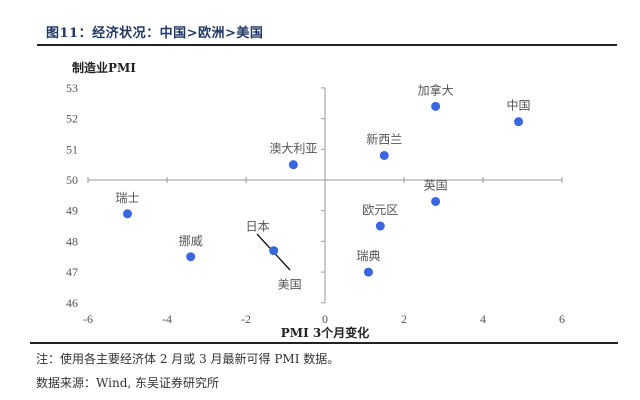 The image size is (640, 400). I want to click on point-label: 新西兰, so click(384, 138).